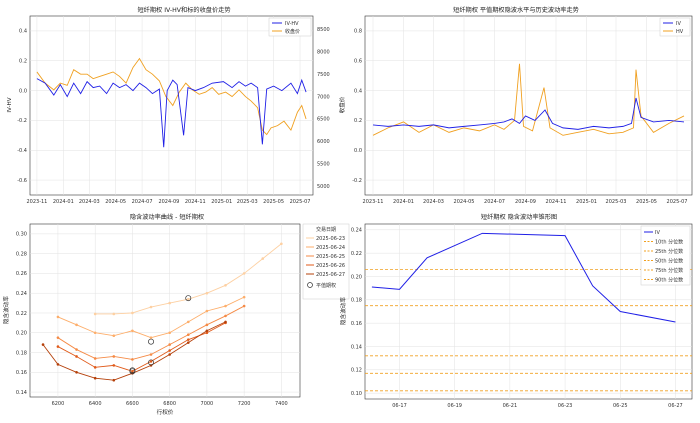 This screenshot has height=423, width=700. I want to click on y-tick-label: -0.2, so click(357, 181).